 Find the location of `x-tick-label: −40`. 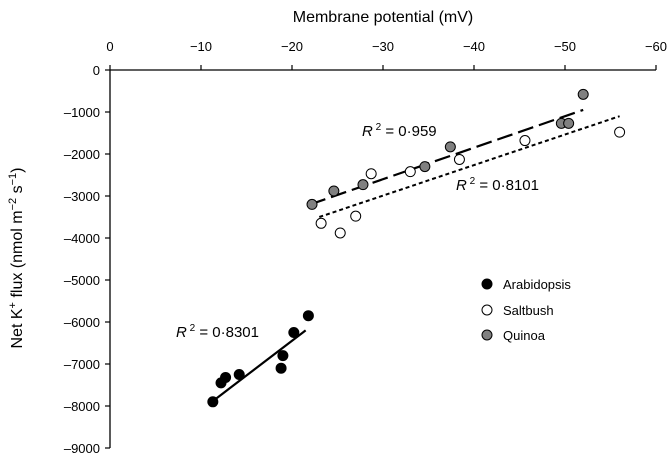

x-tick-label: −40 is located at coordinates (474, 46).